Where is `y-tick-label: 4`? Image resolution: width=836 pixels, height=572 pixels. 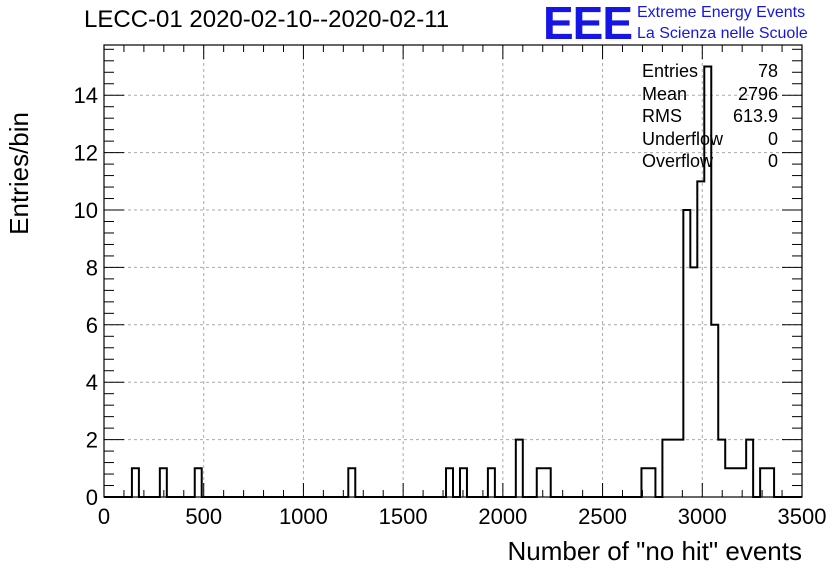
y-tick-label: 4 is located at coordinates (92, 382).